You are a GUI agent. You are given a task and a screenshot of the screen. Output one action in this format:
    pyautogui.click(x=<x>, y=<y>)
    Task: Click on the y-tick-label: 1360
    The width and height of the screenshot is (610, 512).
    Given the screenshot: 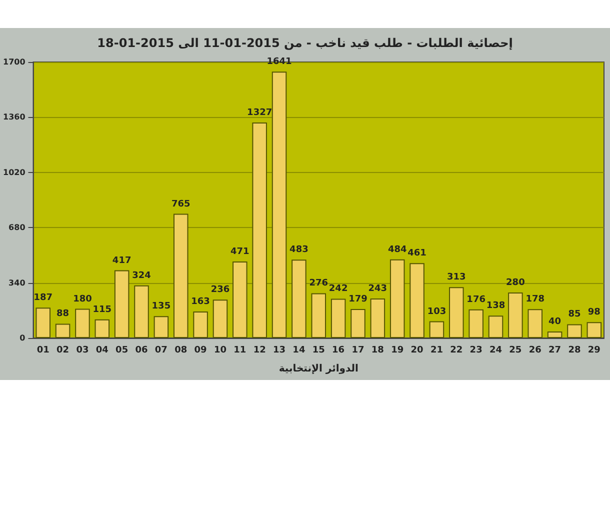 What is the action you would take?
    pyautogui.click(x=14, y=117)
    